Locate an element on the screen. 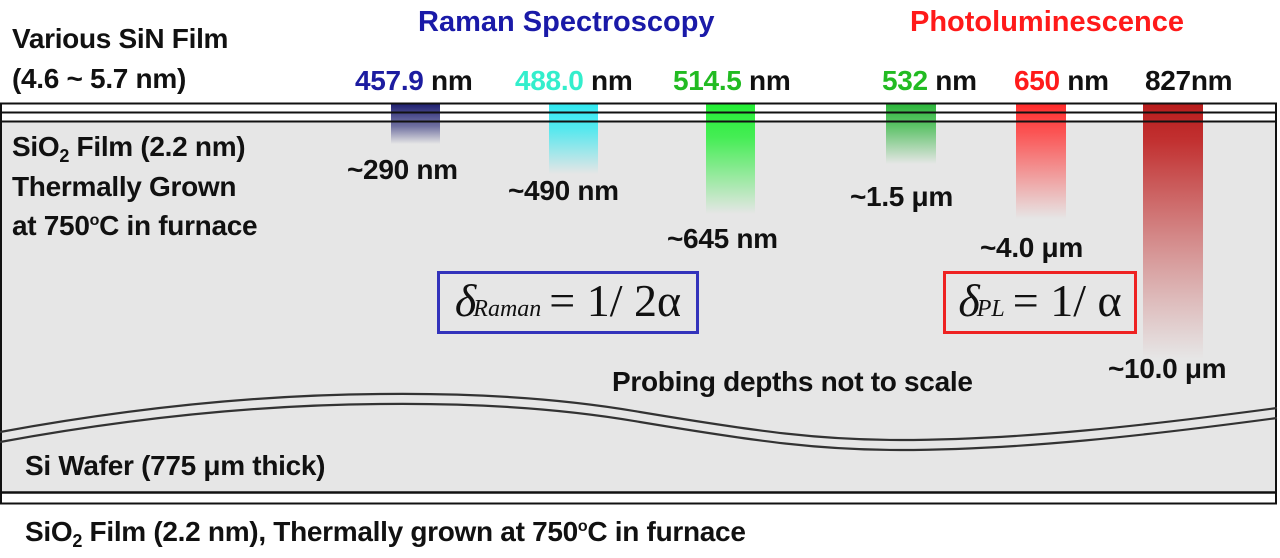 The image size is (1280, 558). pl-depth-formula: δ PL = 1/ α is located at coordinates (1040, 302).